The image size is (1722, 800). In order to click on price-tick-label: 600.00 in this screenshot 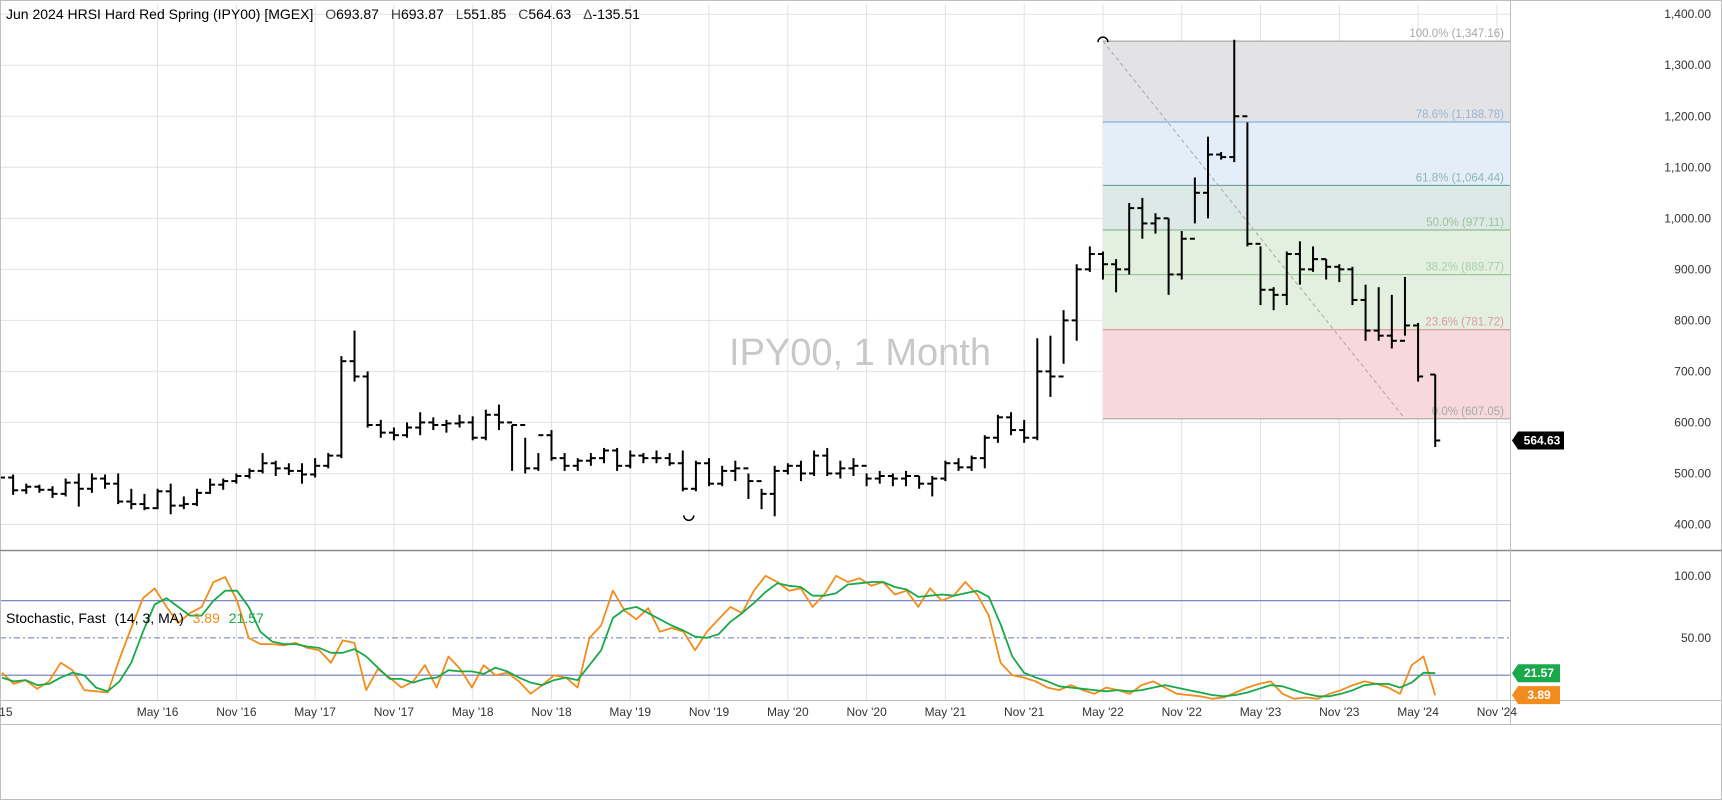, I will do `click(1692, 422)`.